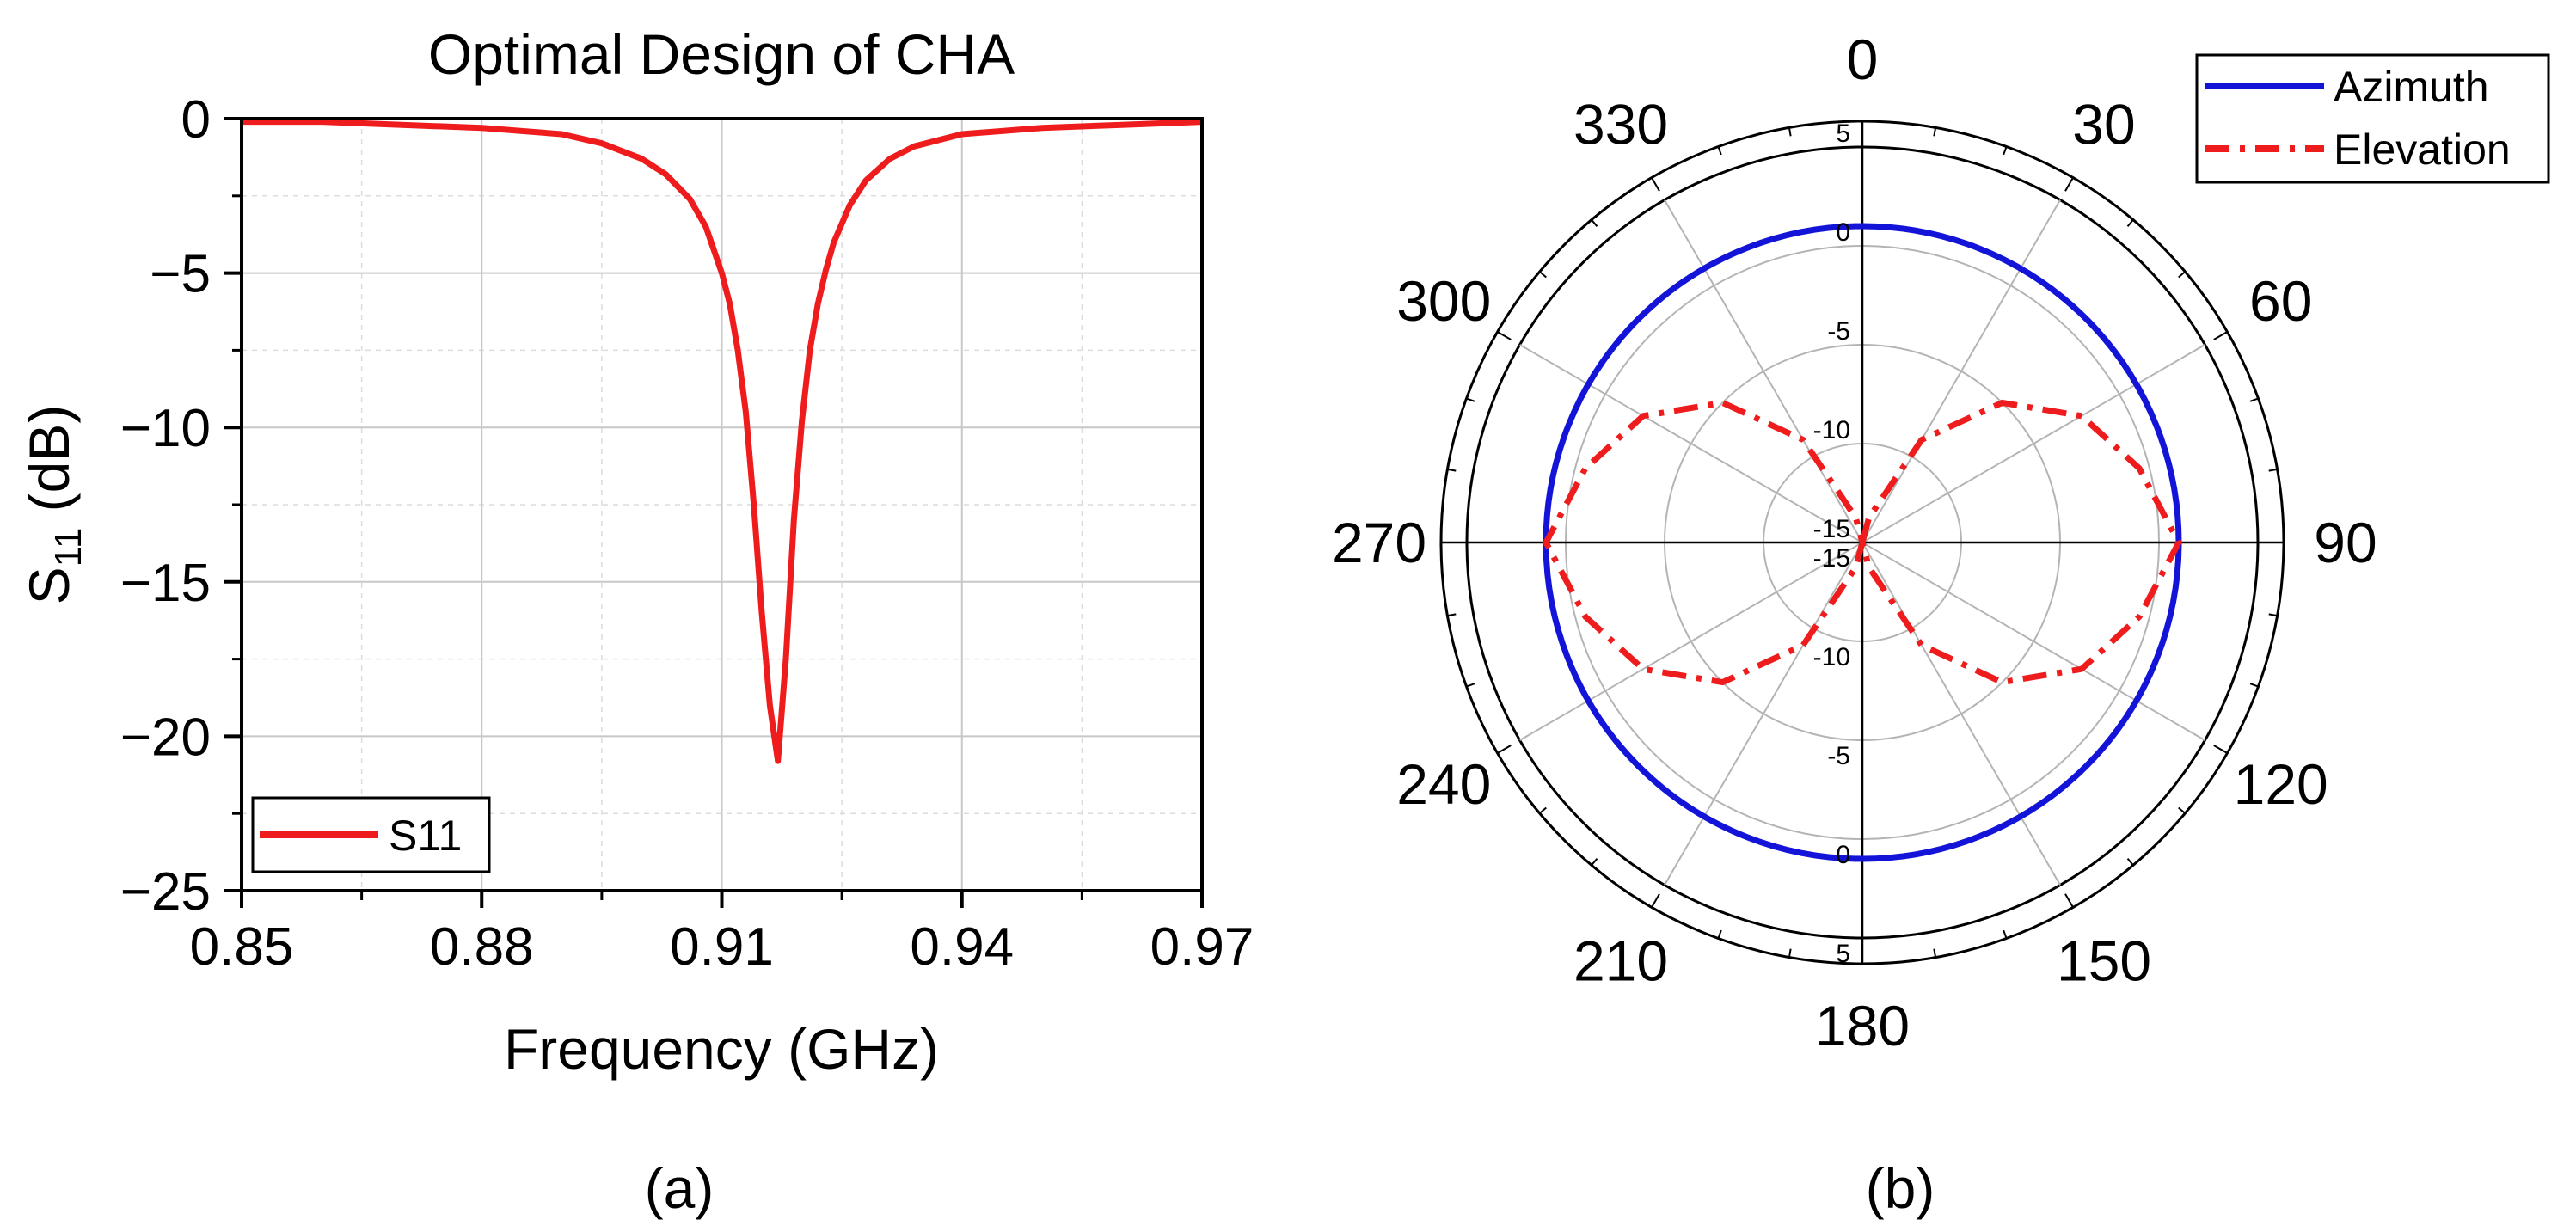 This screenshot has height=1232, width=2576. I want to click on y-tick-label: −20, so click(166, 737).